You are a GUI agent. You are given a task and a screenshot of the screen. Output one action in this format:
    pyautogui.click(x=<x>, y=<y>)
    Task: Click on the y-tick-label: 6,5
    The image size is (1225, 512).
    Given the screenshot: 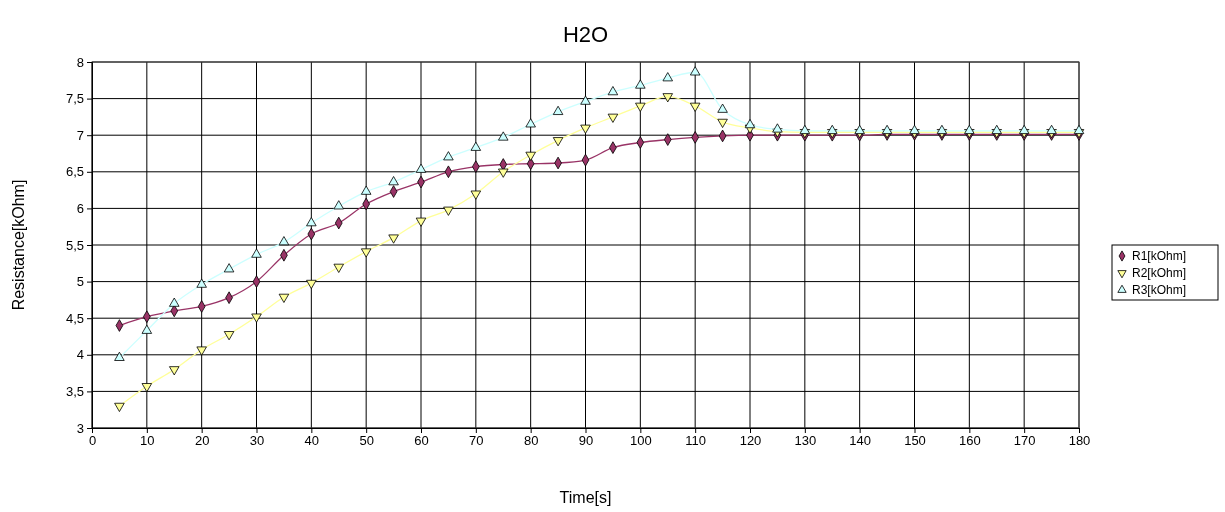 What is the action you would take?
    pyautogui.click(x=74, y=172)
    